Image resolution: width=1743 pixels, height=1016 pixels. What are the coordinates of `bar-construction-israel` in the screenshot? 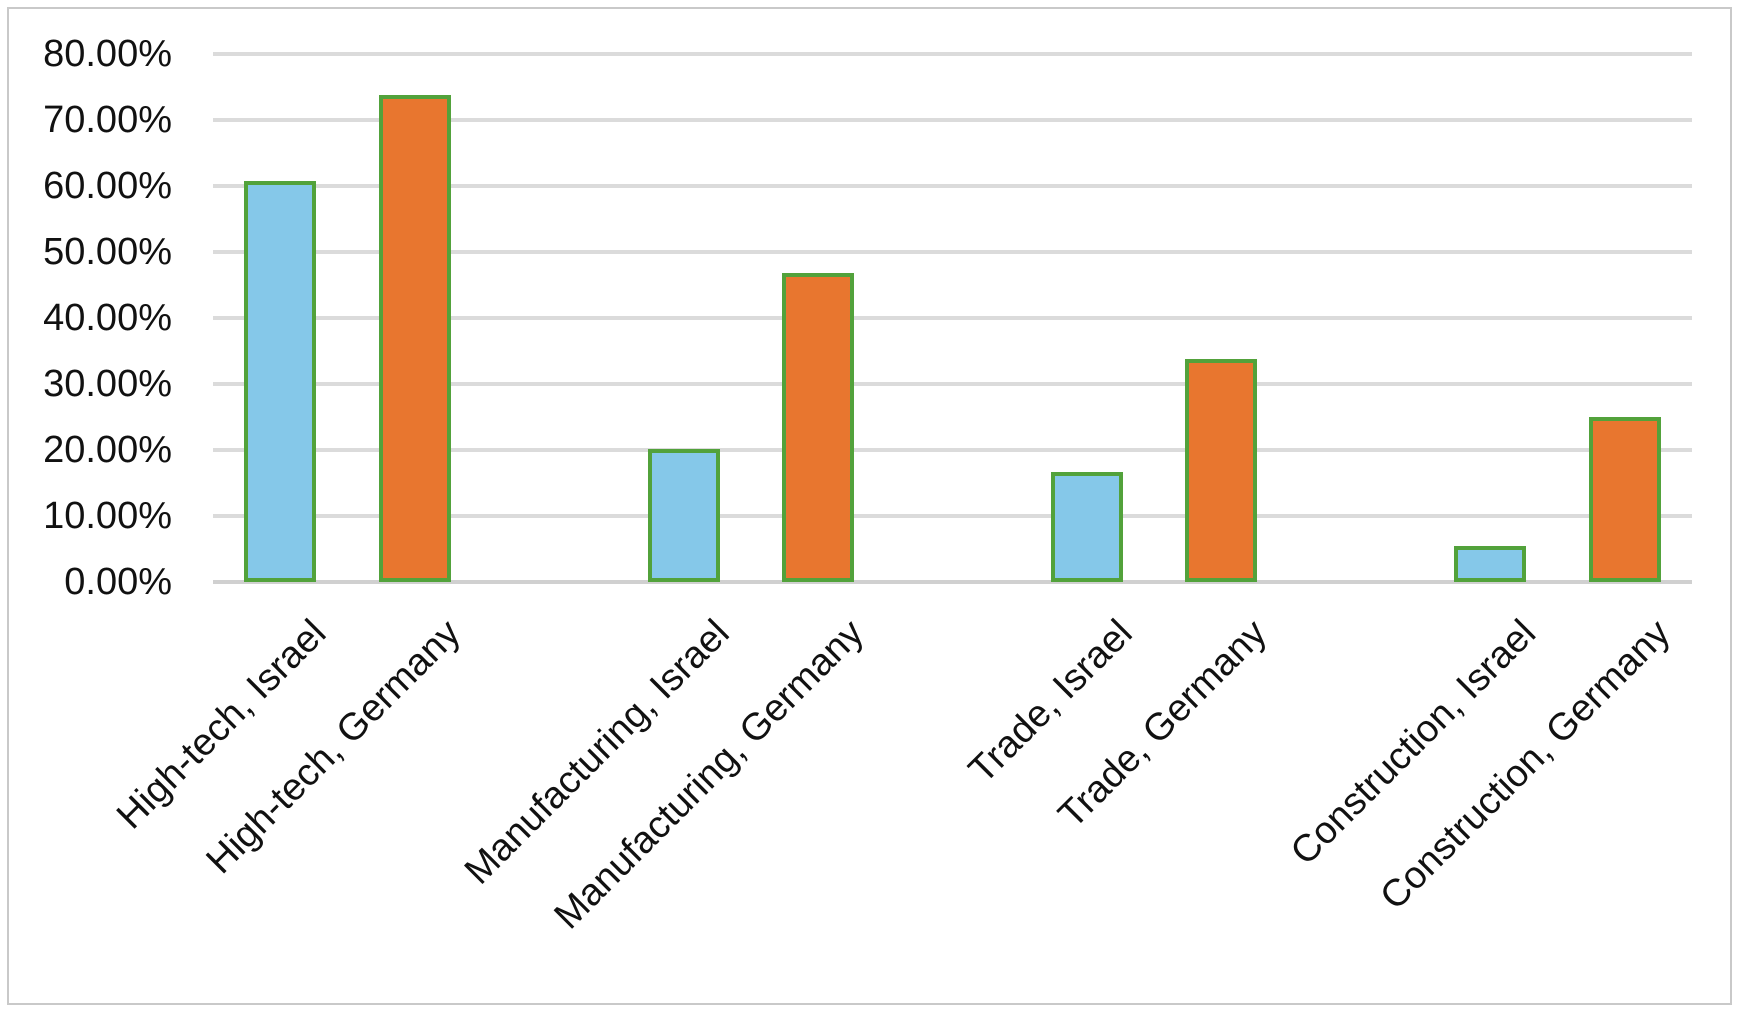 It's located at (1490, 564).